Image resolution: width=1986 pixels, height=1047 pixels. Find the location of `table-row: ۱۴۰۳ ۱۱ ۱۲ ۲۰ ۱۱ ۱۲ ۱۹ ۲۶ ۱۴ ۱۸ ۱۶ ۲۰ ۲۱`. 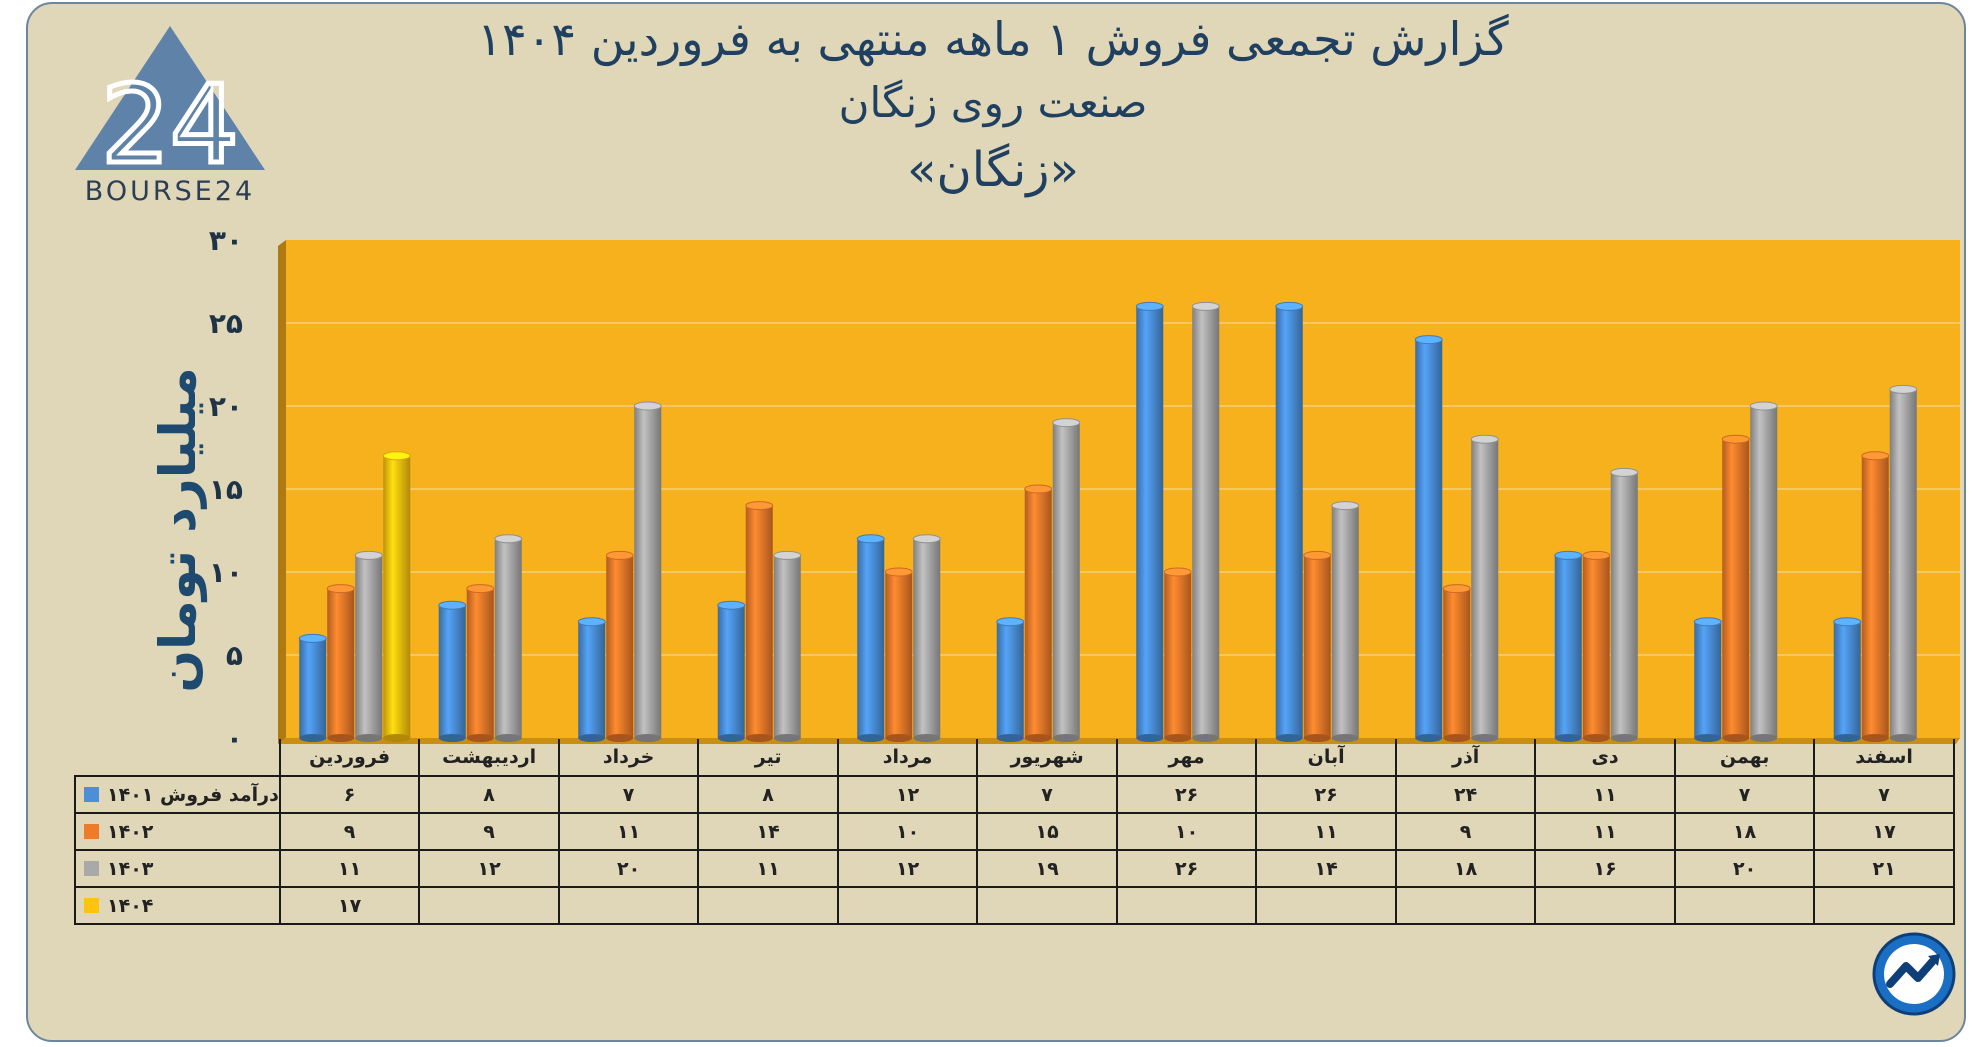

table-row: ۱۴۰۳ ۱۱ ۱۲ ۲۰ ۱۱ ۱۲ ۱۹ ۲۶ ۱۴ ۱۸ ۱۶ ۲۰ ۲۱ is located at coordinates (1014, 868).